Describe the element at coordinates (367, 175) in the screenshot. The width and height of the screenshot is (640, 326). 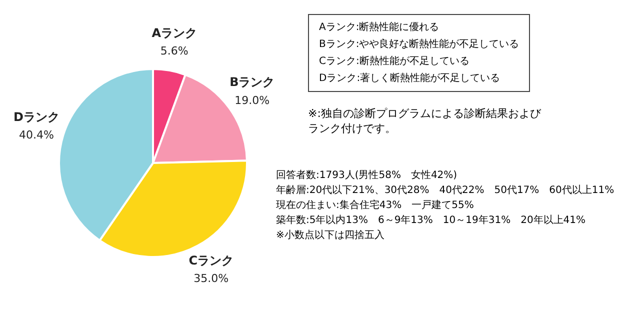
I see `text: 回答者数:1793人(男性58% 女性42%)` at that location.